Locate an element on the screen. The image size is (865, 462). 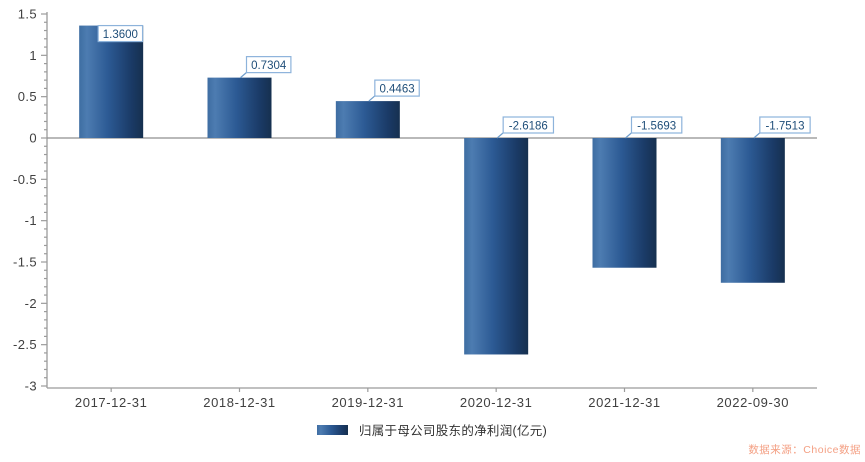
x-tick-label: 2018-12-31 is located at coordinates (239, 402).